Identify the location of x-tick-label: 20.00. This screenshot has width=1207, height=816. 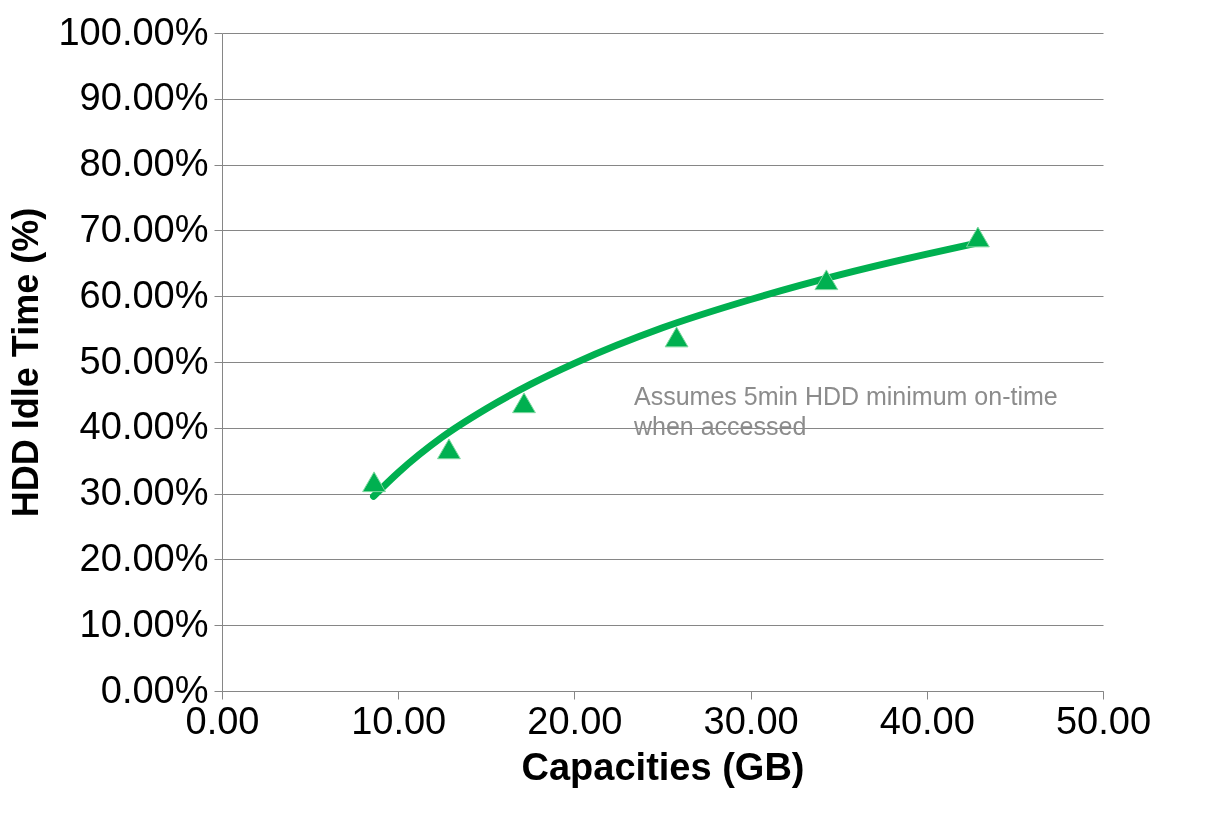
(575, 720).